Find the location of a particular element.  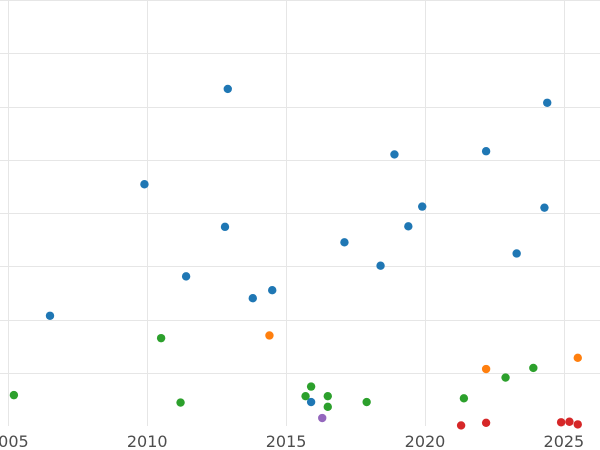

x-tick-label: 2010 is located at coordinates (147, 441).